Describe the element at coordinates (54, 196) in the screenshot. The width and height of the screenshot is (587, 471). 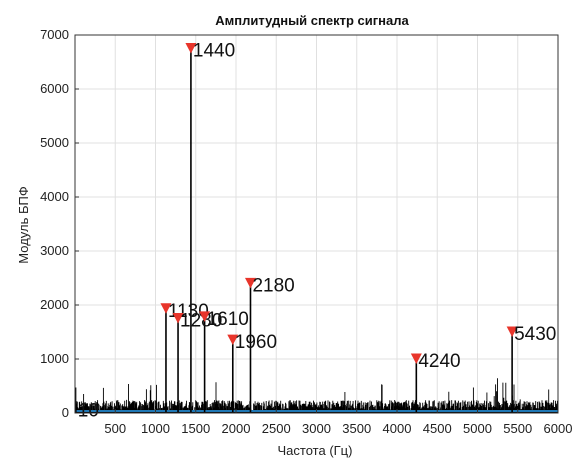
I see `y-tick-label-4: 4000` at that location.